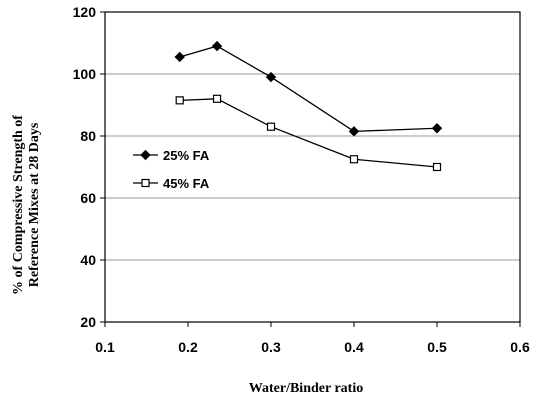  Describe the element at coordinates (18, 205) in the screenshot. I see `y-axis-title-line-1: % of Compressive Strength of` at that location.